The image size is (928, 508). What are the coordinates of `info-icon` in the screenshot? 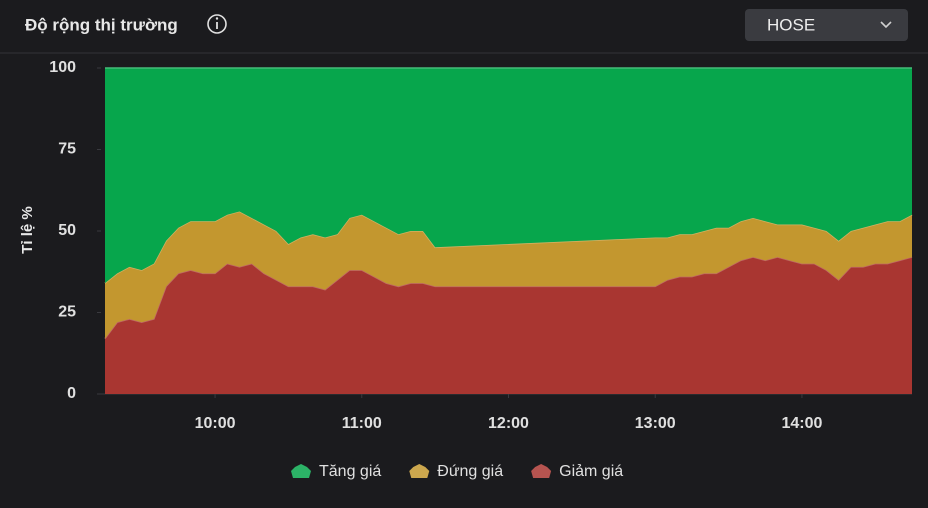 It's located at (217, 24).